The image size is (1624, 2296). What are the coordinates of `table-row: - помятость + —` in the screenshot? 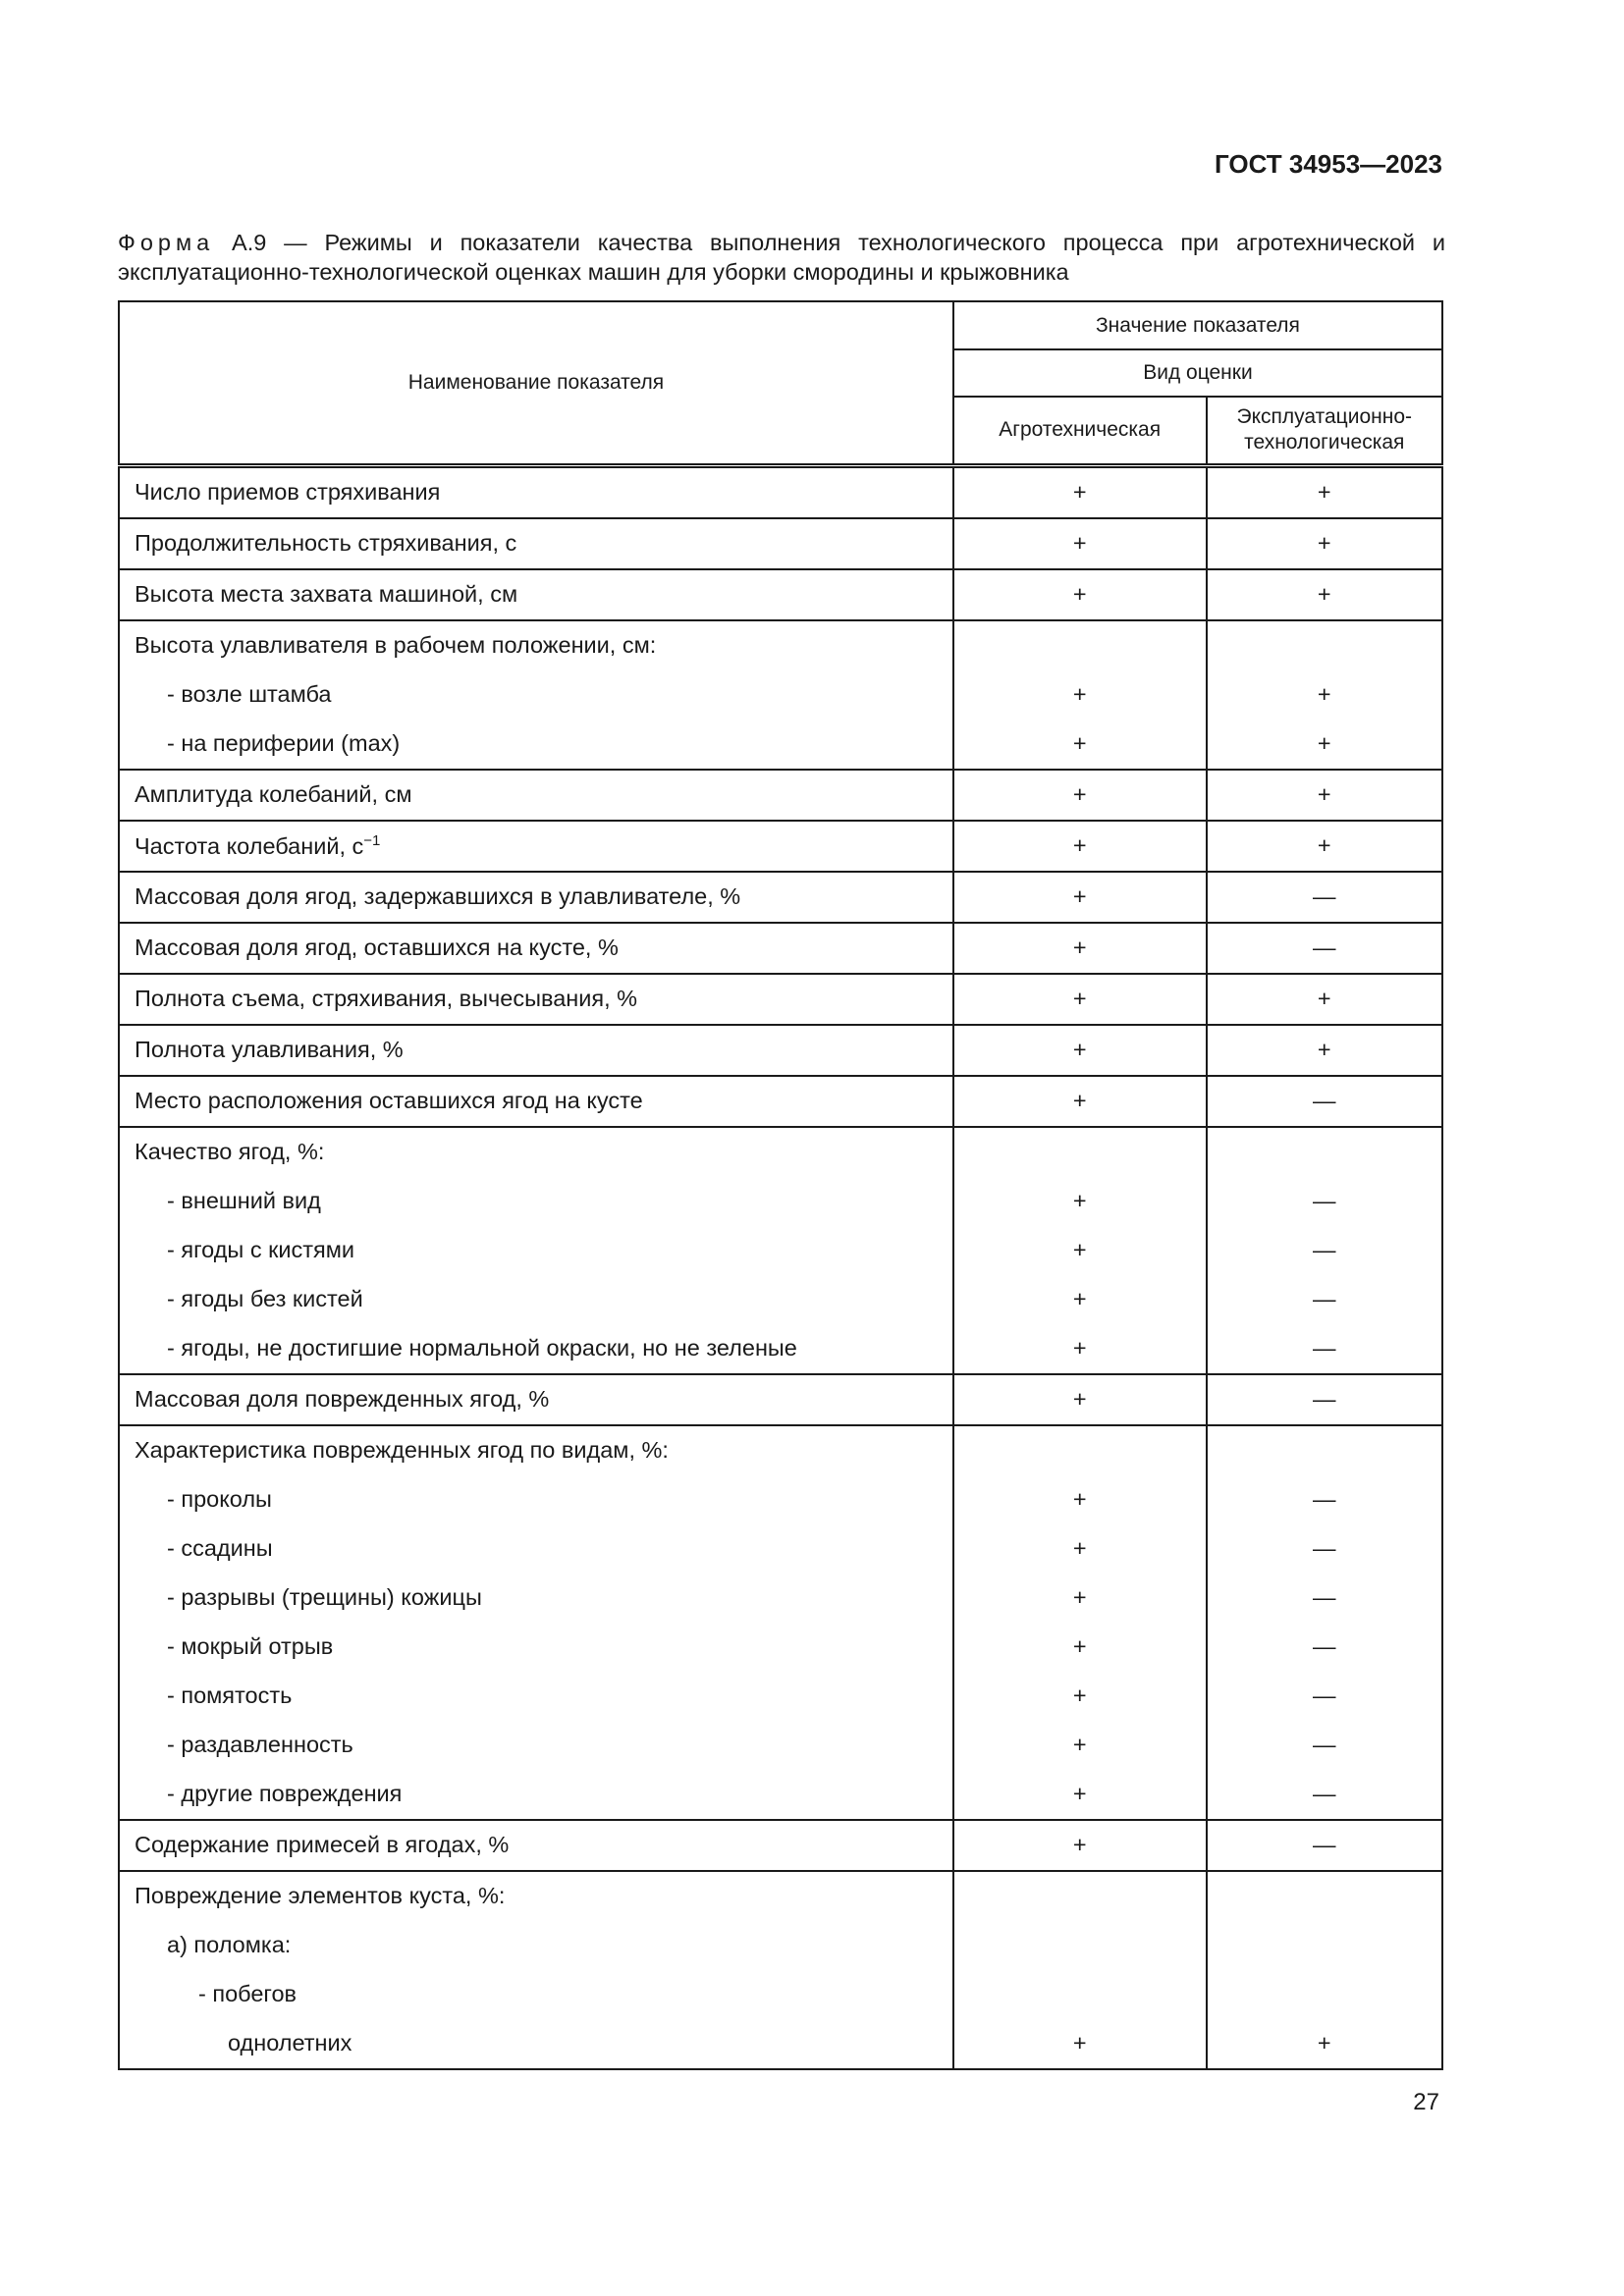 It's located at (780, 1696).